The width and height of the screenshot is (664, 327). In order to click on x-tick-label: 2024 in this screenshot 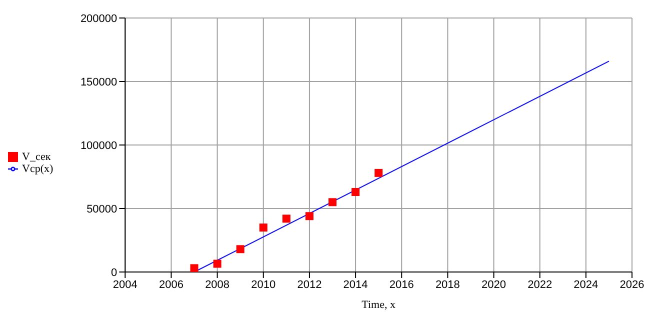, I will do `click(586, 284)`.